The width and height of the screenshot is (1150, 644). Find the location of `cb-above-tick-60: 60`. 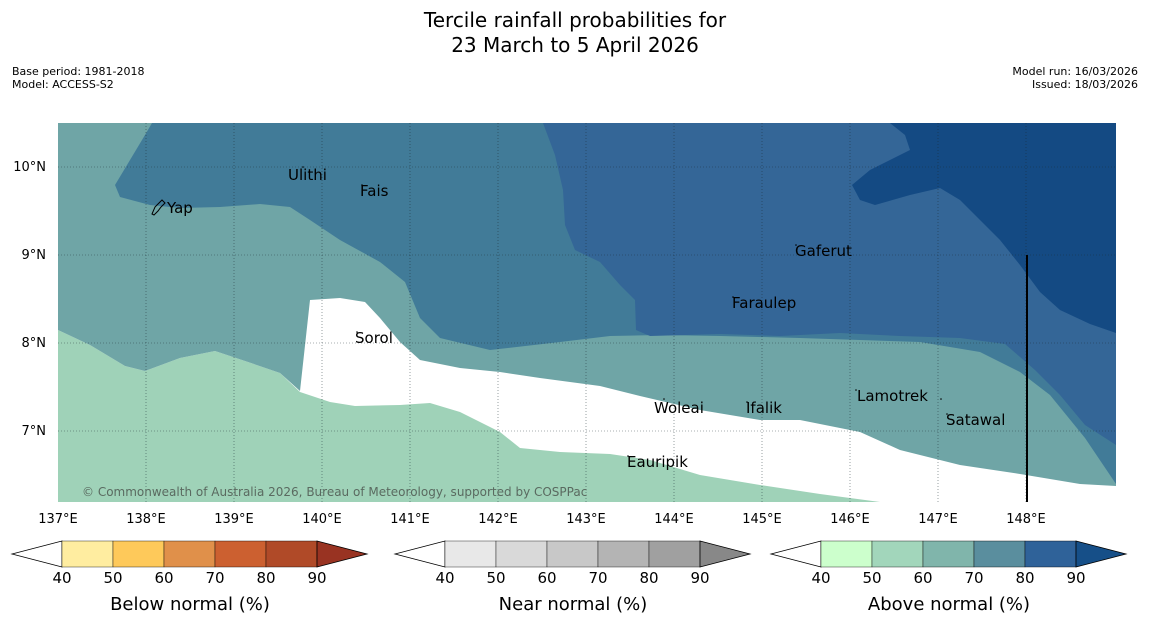

cb-above-tick-60: 60 is located at coordinates (922, 578).